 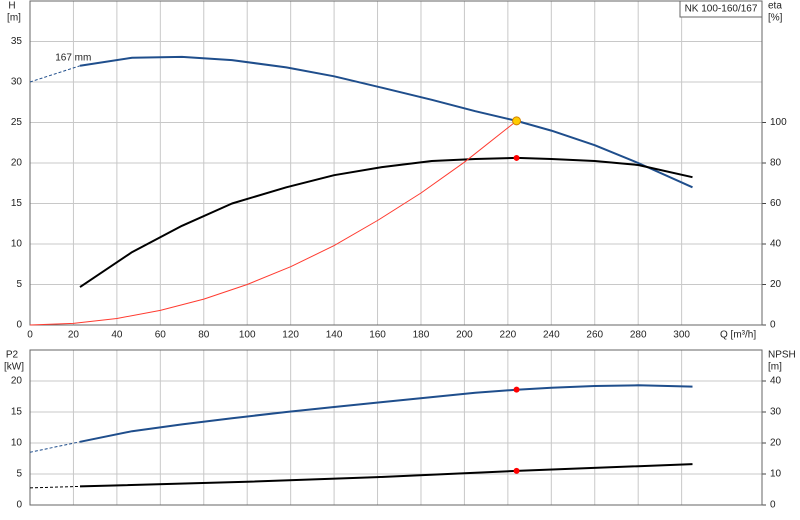 What do you see at coordinates (17, 41) in the screenshot?
I see `y-tick-label: 35` at bounding box center [17, 41].